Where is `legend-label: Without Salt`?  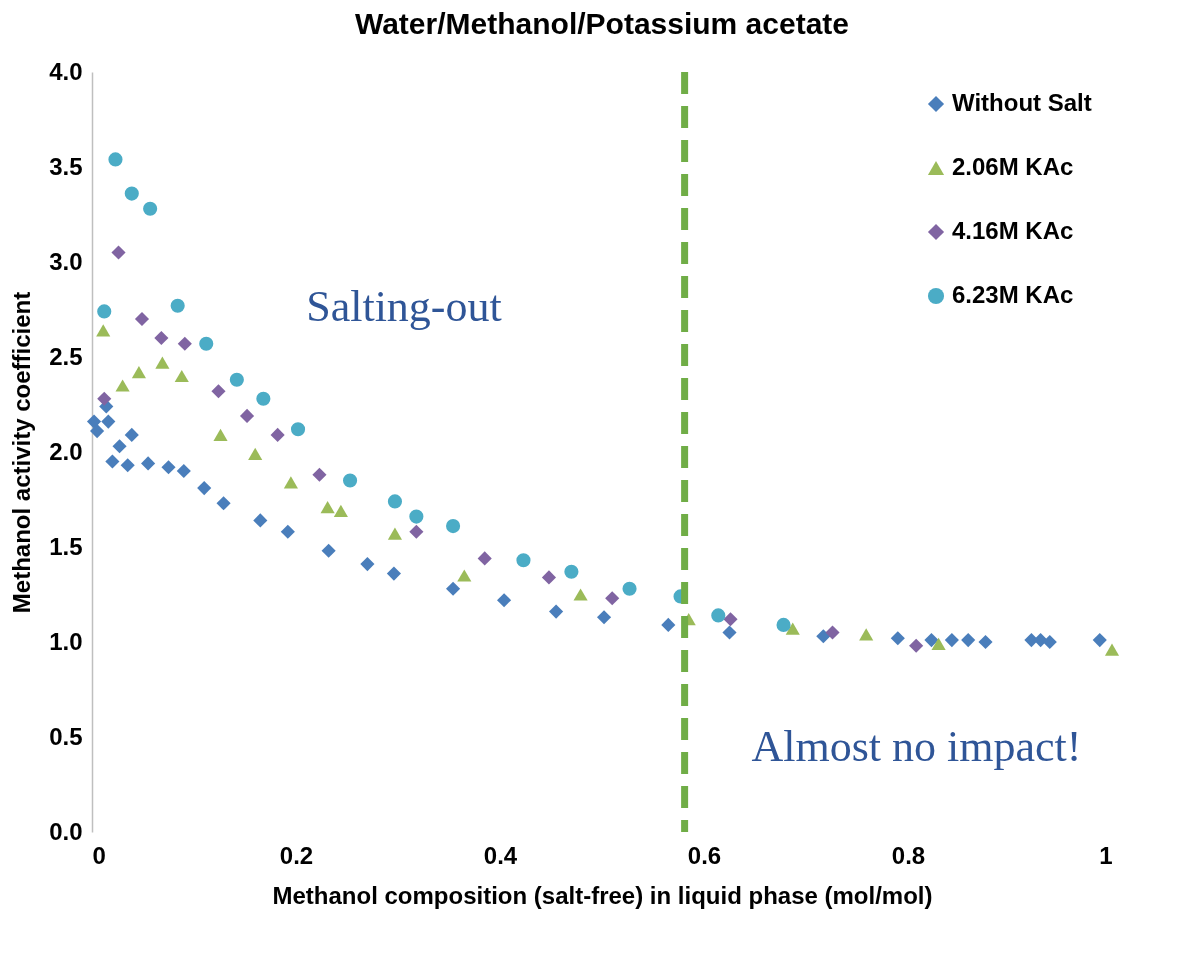 legend-label: Without Salt is located at coordinates (1022, 102).